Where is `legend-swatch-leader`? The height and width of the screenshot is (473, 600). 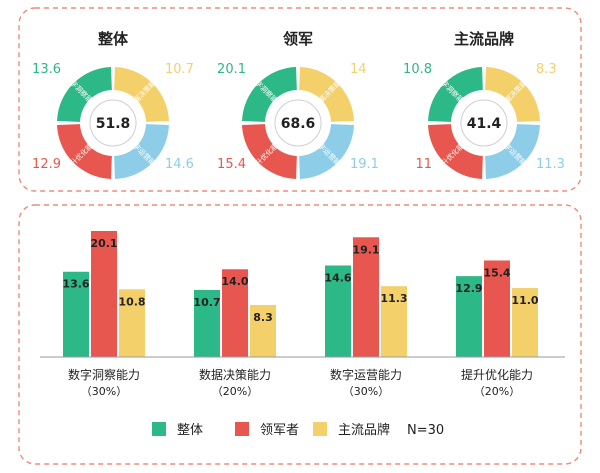 legend-swatch-leader is located at coordinates (242, 429).